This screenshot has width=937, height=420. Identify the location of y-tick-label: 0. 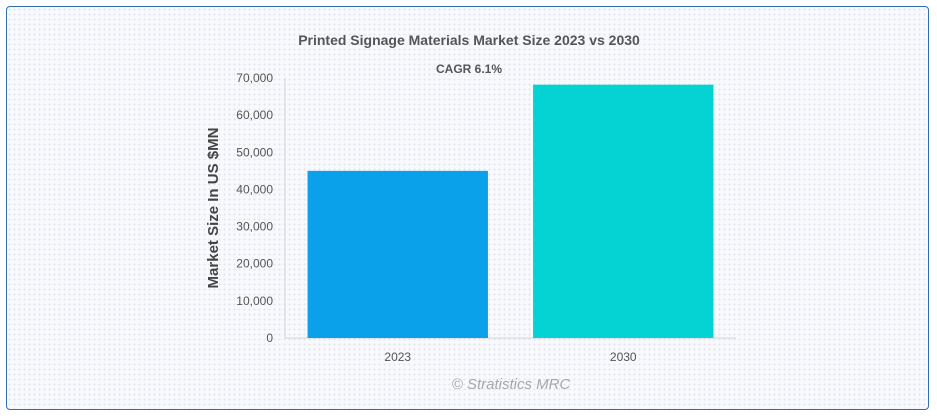
(269, 338).